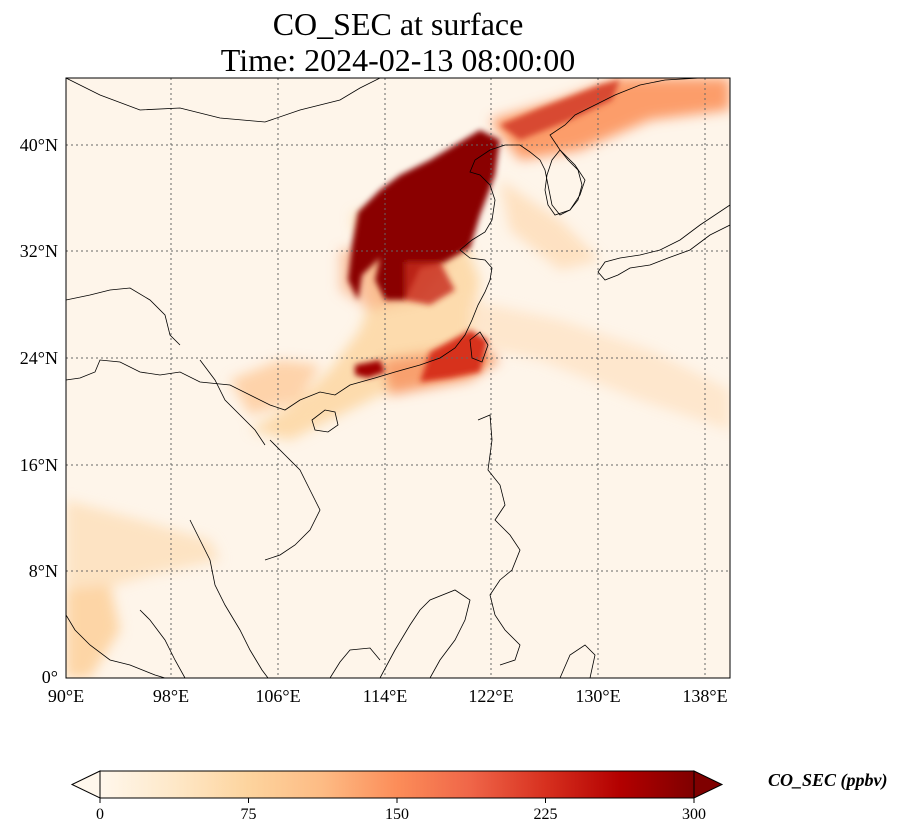 This screenshot has width=916, height=836. Describe the element at coordinates (38, 358) in the screenshot. I see `lat-tick-label: 24°N` at that location.